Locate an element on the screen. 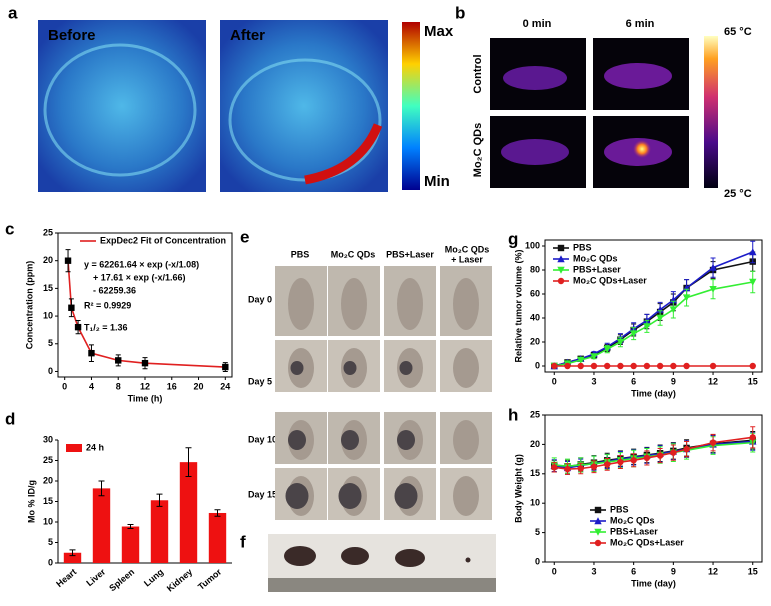 The width and height of the screenshot is (771, 606). mouse is located at coordinates (638, 76).